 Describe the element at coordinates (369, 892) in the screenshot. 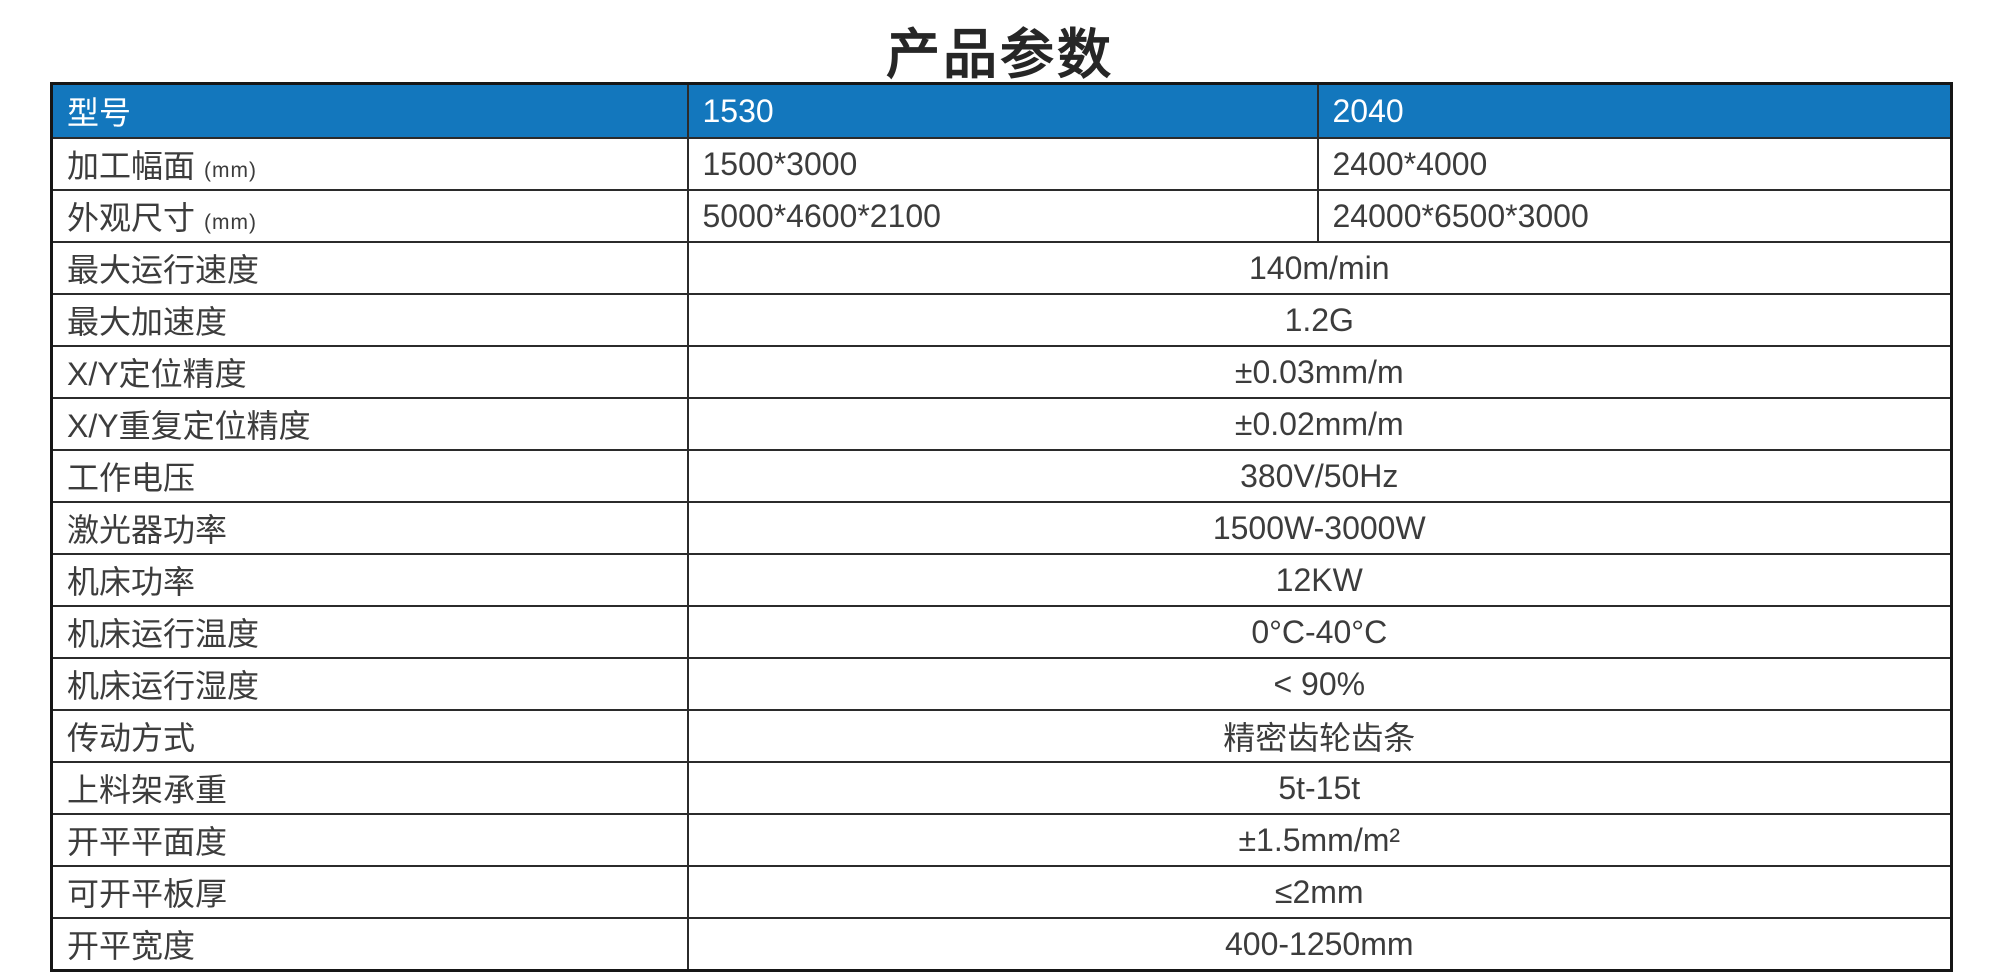

I see `row-label-cell: 可开平板厚` at that location.